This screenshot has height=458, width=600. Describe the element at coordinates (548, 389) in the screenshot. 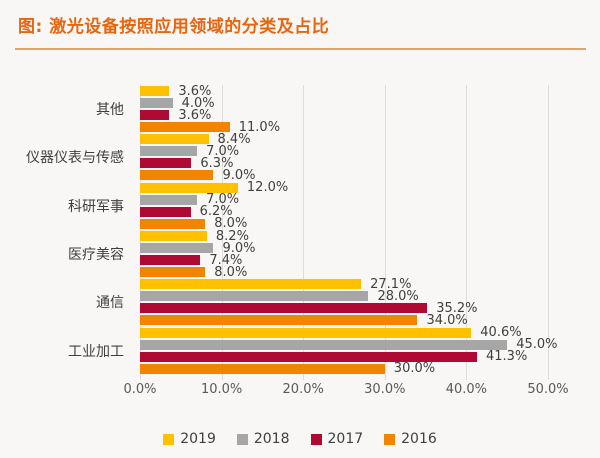

I see `x-tick-label: 50.0%` at that location.